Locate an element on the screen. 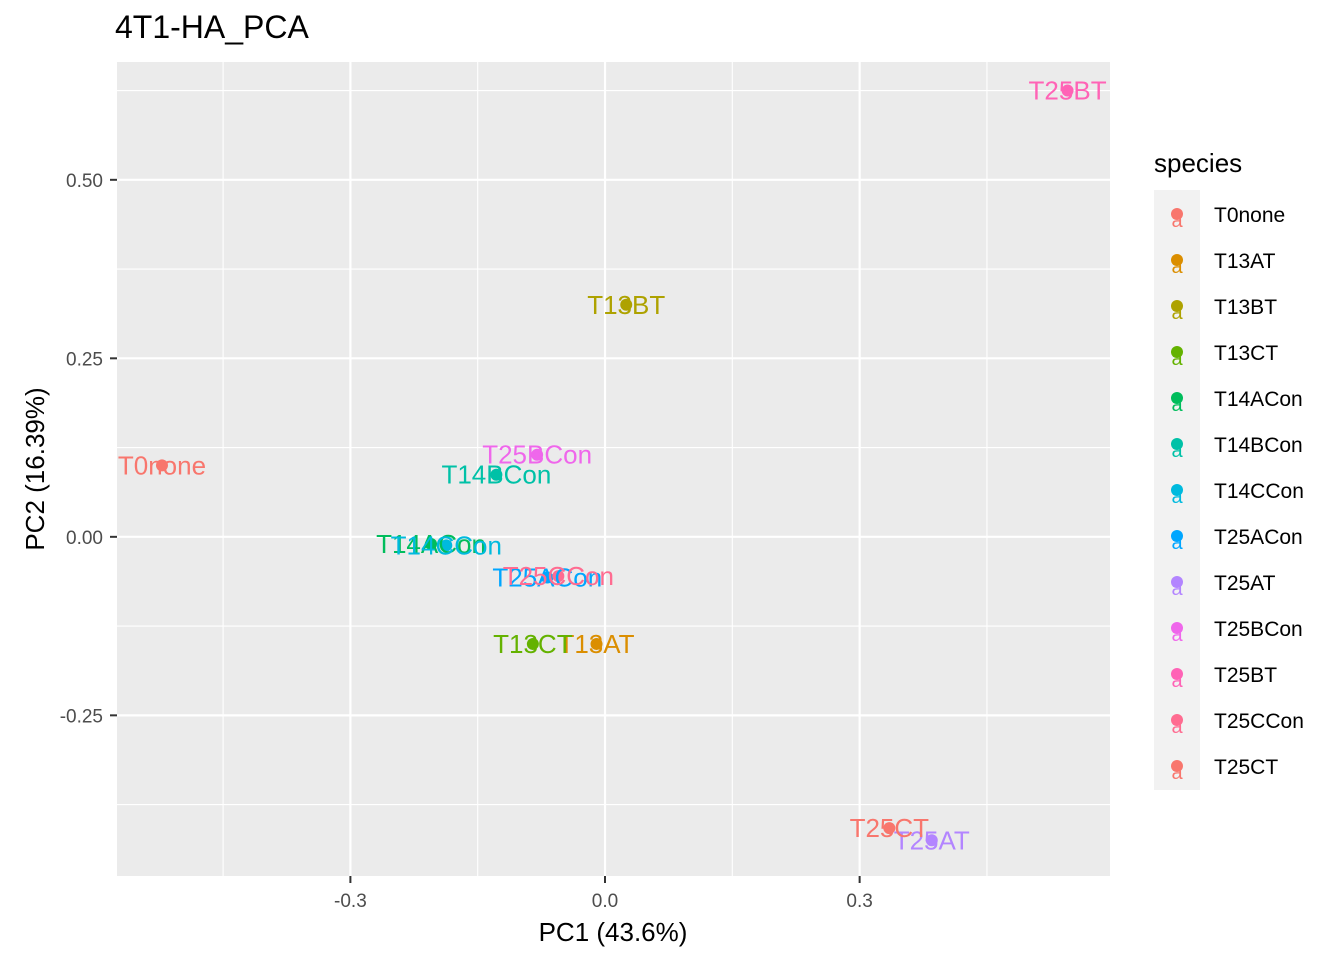 This screenshot has height=960, width=1344. data-label-t25at: T25AT is located at coordinates (932, 840).